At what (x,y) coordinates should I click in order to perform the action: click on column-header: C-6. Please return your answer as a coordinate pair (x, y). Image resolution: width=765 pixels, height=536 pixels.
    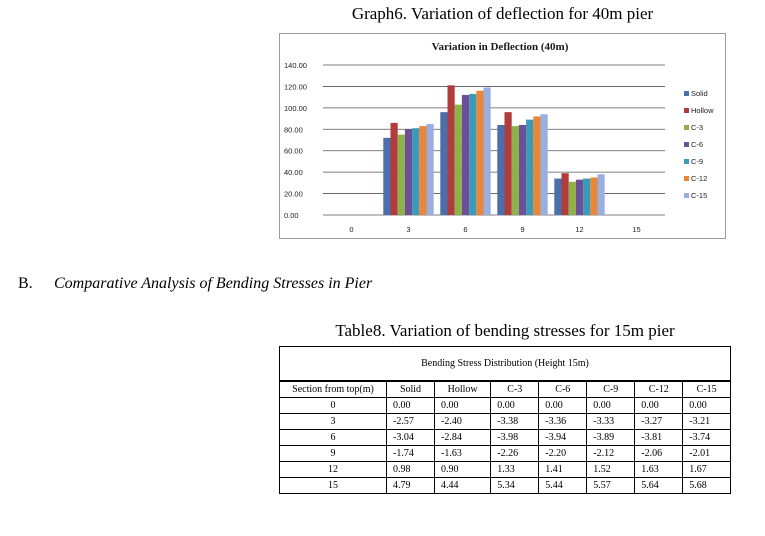
    Looking at the image, I should click on (563, 389).